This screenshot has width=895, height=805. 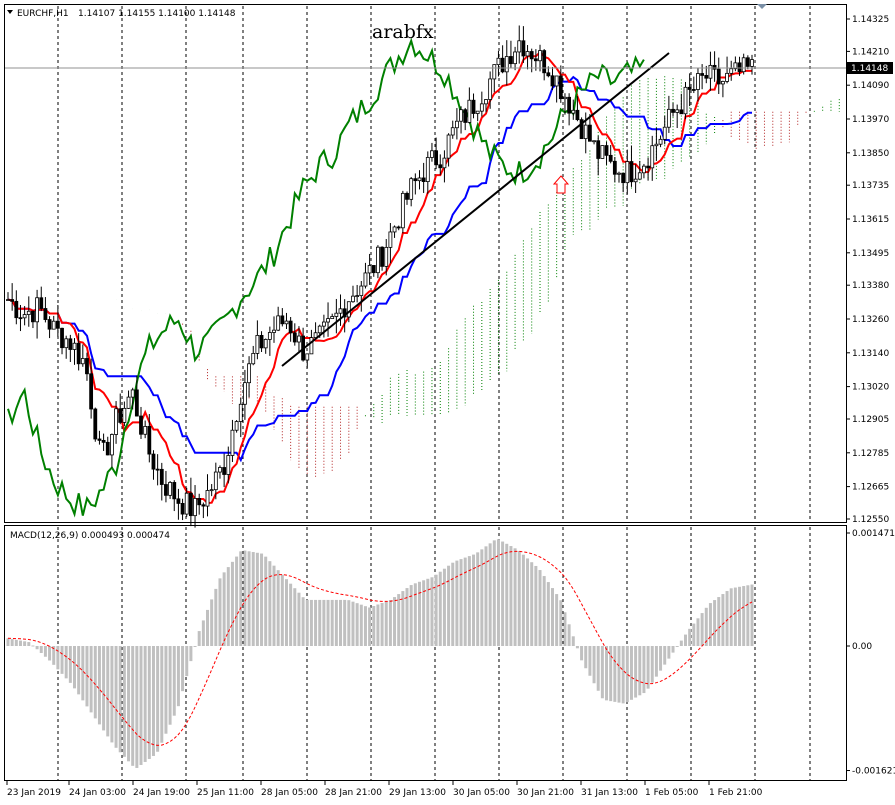 I want to click on price-tick-label: 1.13260, so click(x=870, y=320).